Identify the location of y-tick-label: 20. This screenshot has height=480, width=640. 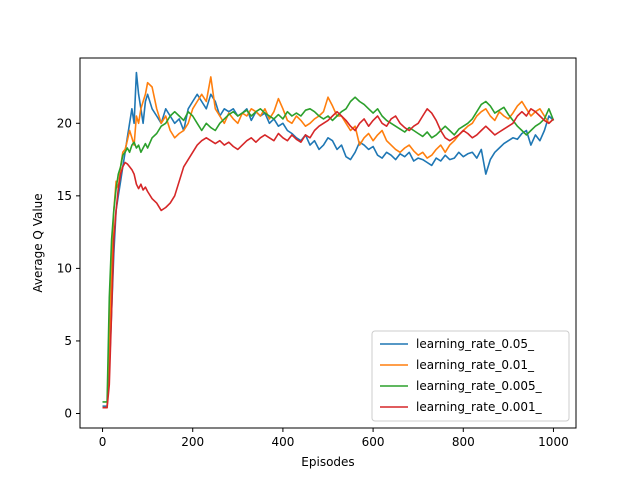
(64, 123).